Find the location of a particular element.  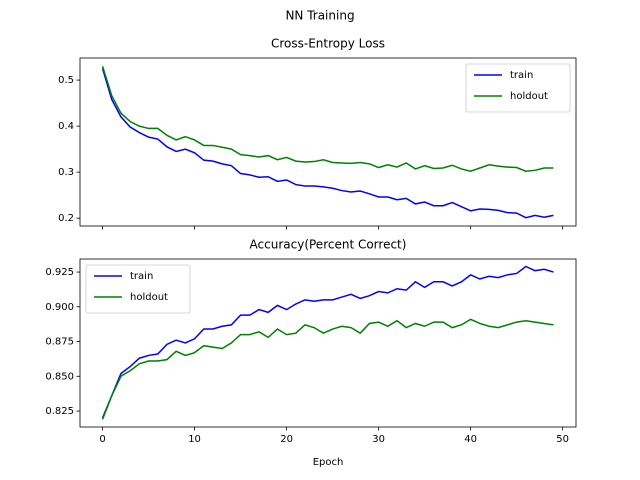

x-tick-label: 50 is located at coordinates (562, 439).